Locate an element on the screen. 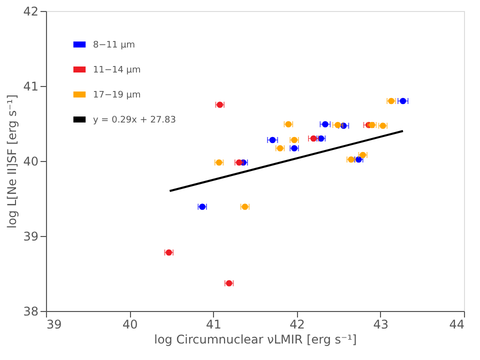 This screenshot has height=360, width=480. x-tick-label: 39 is located at coordinates (54, 325).